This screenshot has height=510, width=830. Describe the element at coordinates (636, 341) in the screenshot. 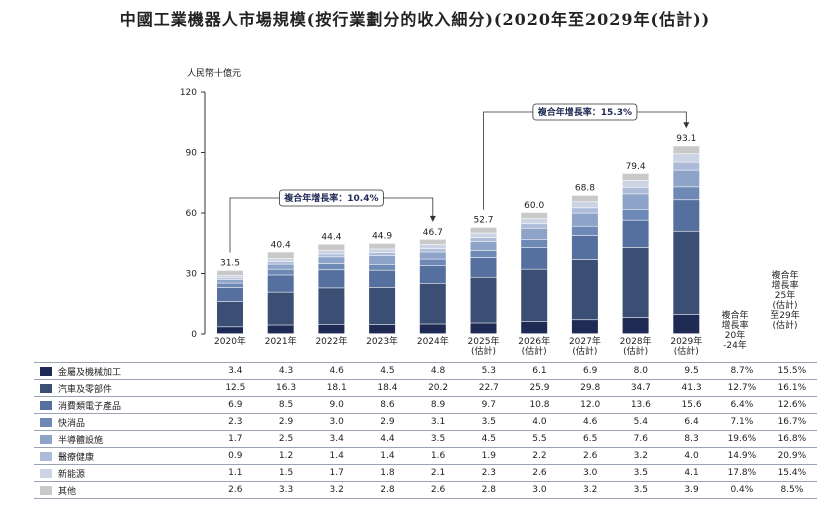

I see `x-tick-label: 2028年` at that location.